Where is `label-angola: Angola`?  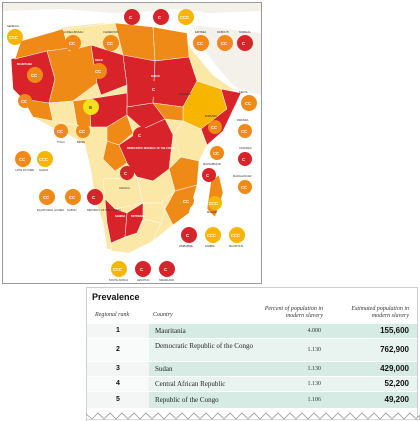
label-angola: Angola is located at coordinates (124, 188).